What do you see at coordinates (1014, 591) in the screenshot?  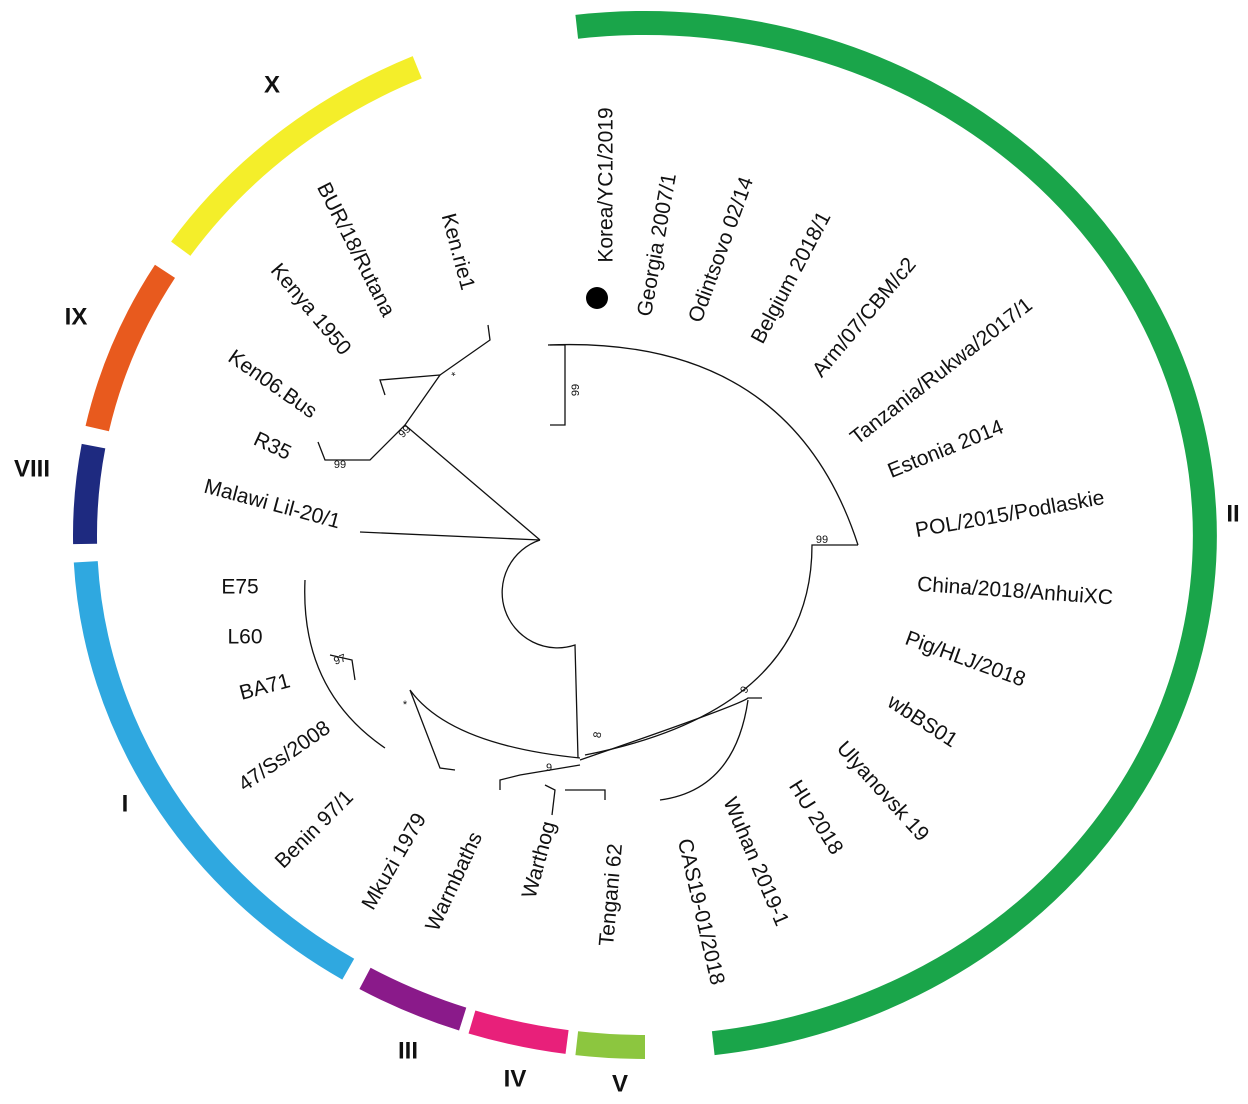 I see `taxon-label: China/2018/AnhuiXC` at bounding box center [1014, 591].